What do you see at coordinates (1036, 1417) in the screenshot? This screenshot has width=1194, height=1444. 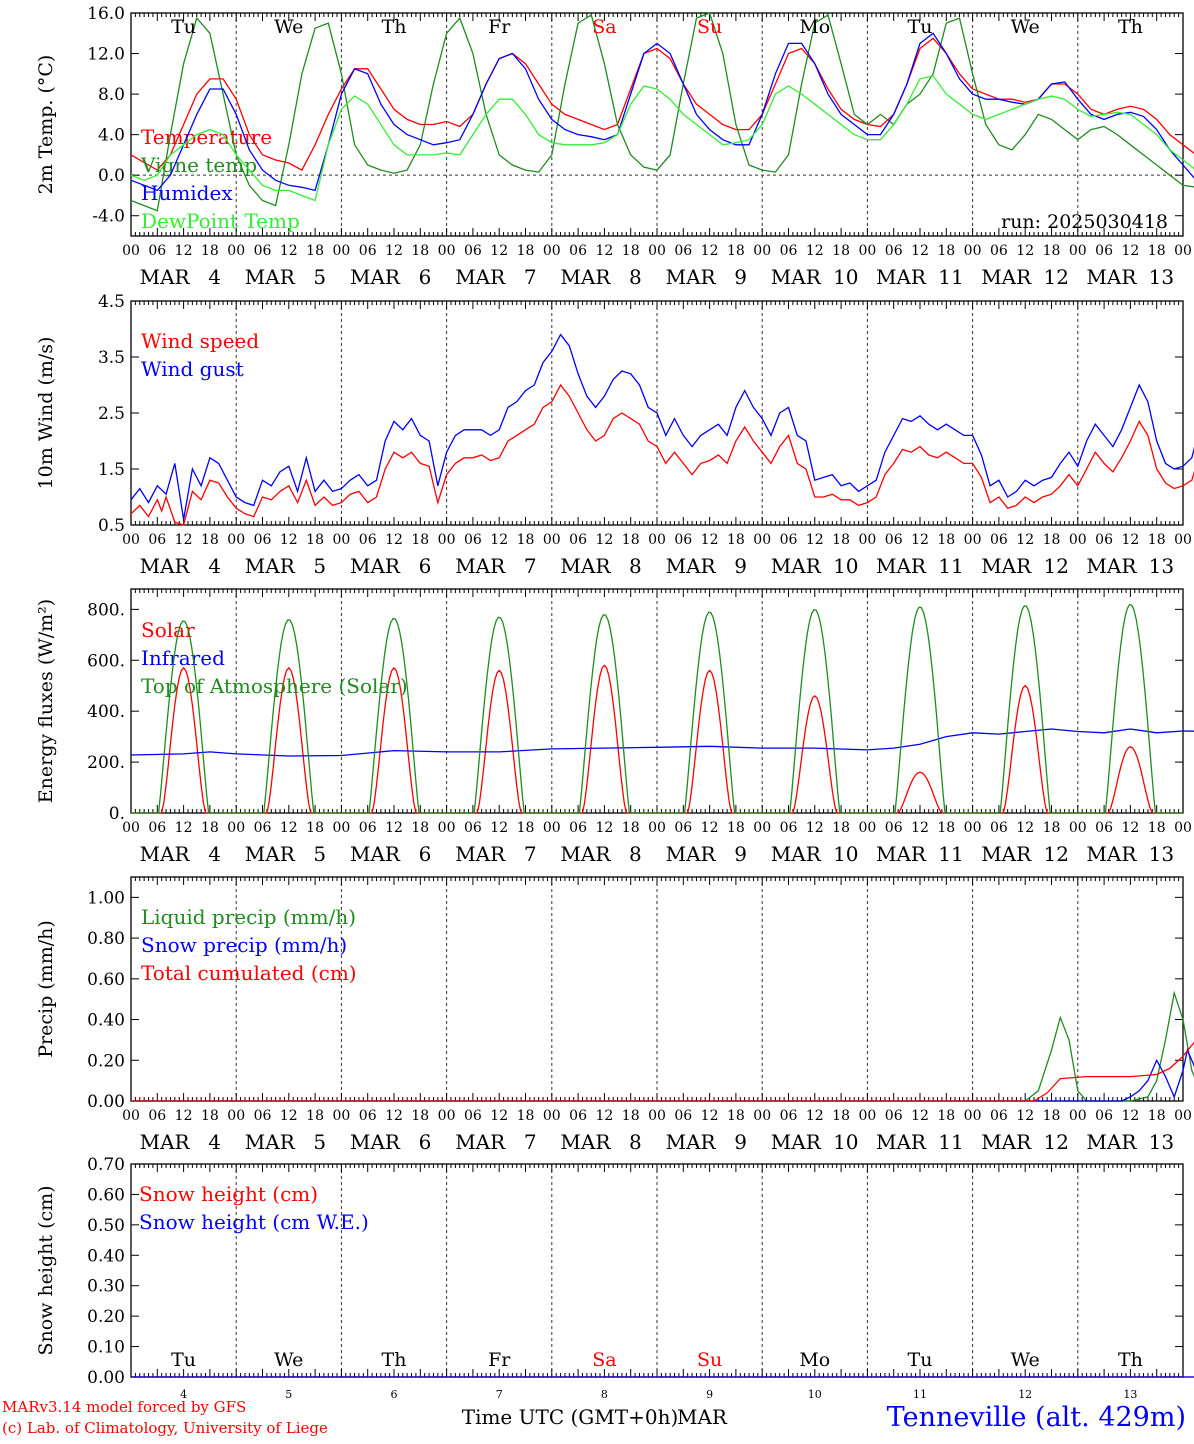 I see `station-title: Tenneville (alt. 429m)` at bounding box center [1036, 1417].